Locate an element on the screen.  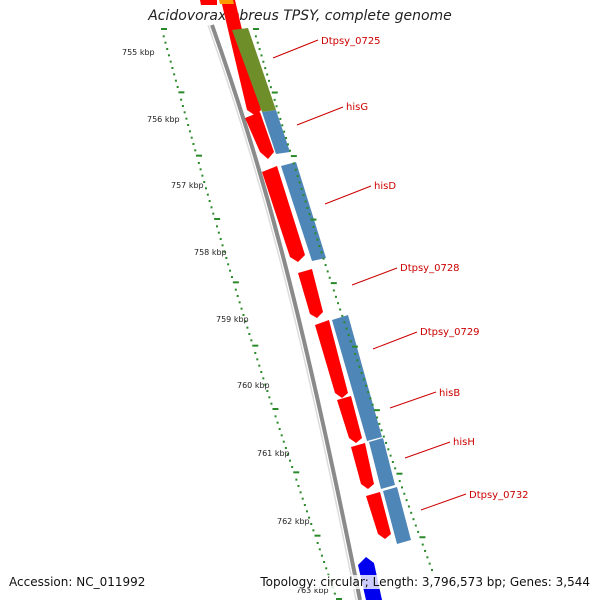
gene-label: Dtpsy_0729 is located at coordinates (450, 332).